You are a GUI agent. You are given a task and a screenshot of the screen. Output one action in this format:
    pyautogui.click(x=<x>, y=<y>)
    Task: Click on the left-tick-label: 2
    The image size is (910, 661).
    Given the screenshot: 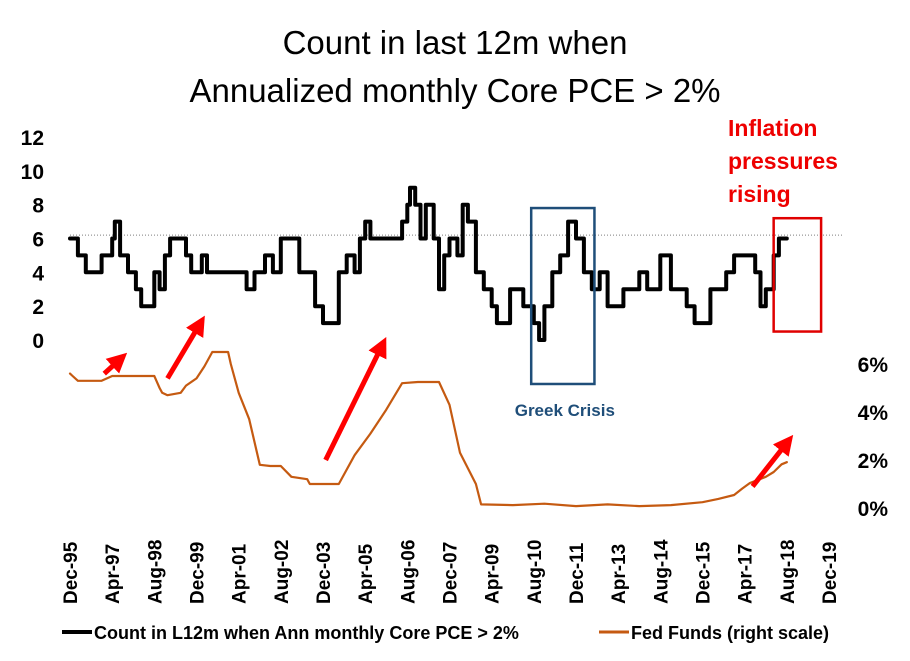 What is the action you would take?
    pyautogui.click(x=38, y=307)
    